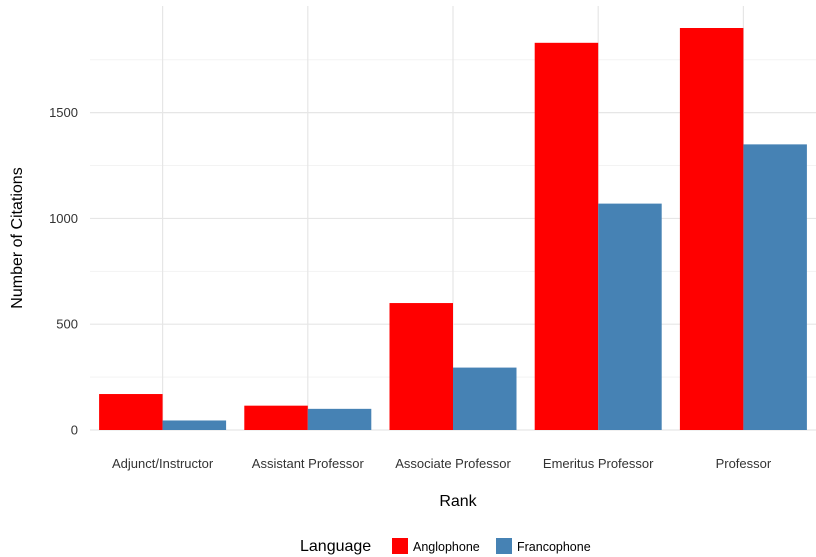  I want to click on legend-key-francophone, so click(504, 546).